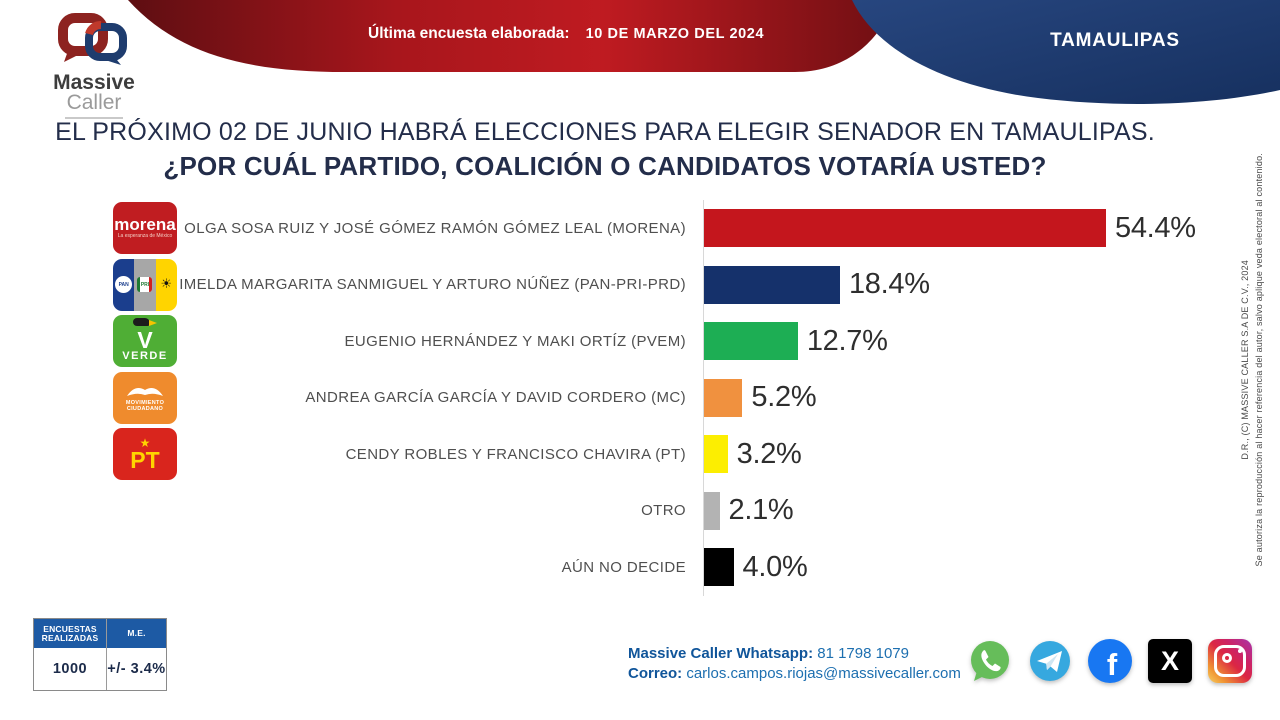 The width and height of the screenshot is (1280, 720). Describe the element at coordinates (145, 442) in the screenshot. I see `pt-star-icon: ★` at that location.